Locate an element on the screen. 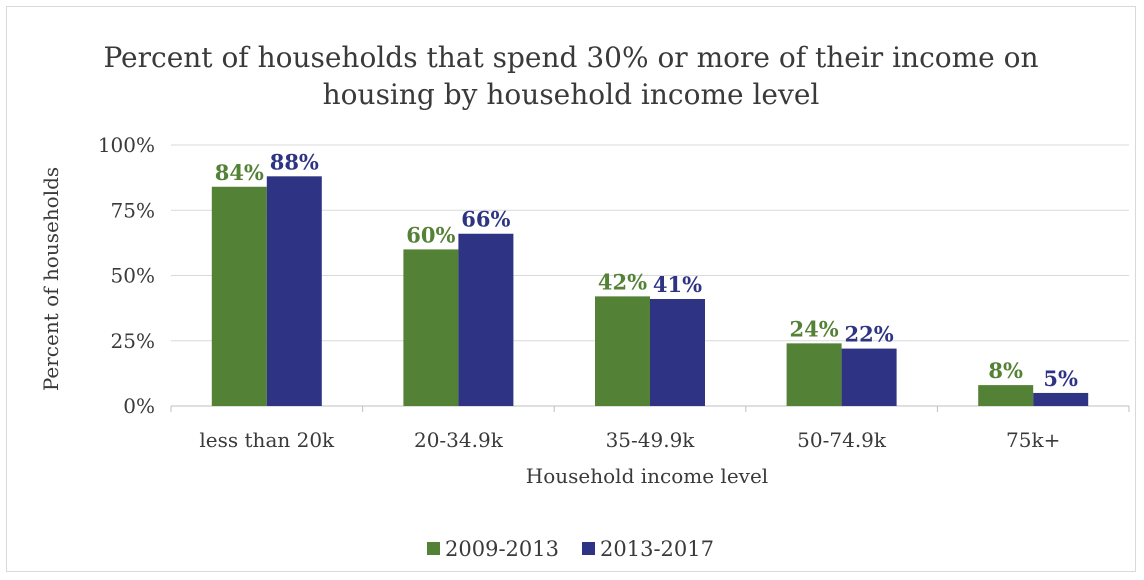  y-tick-label: 0% is located at coordinates (139, 406).